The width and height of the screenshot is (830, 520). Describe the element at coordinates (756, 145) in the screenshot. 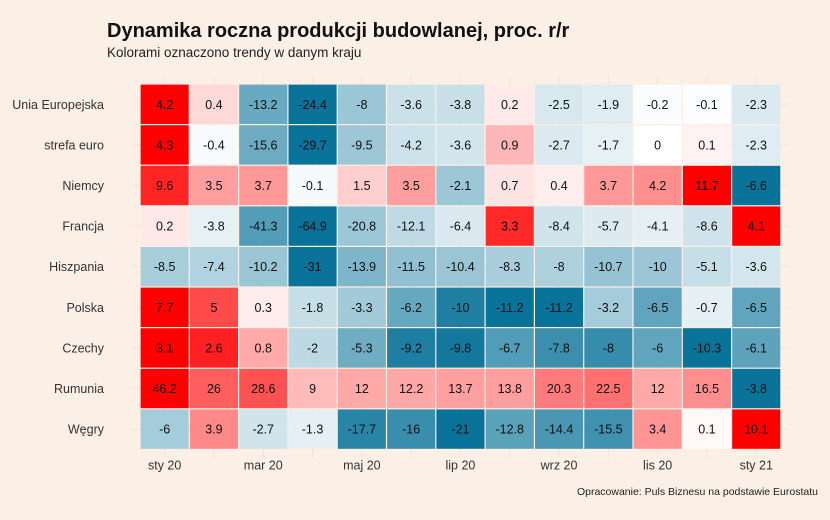

I see `cell-value-label: -2.3` at that location.